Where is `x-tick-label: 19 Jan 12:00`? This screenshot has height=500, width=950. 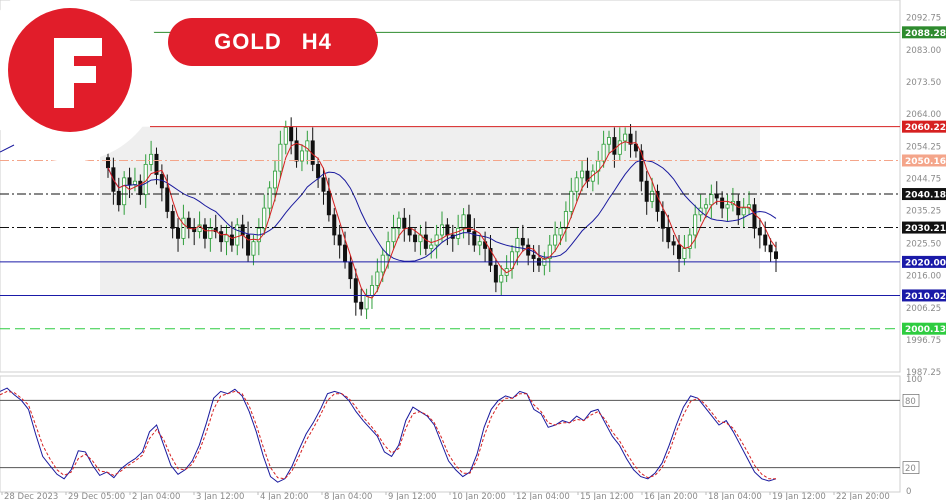 x-tick-label: 19 Jan 12:00 is located at coordinates (799, 496).